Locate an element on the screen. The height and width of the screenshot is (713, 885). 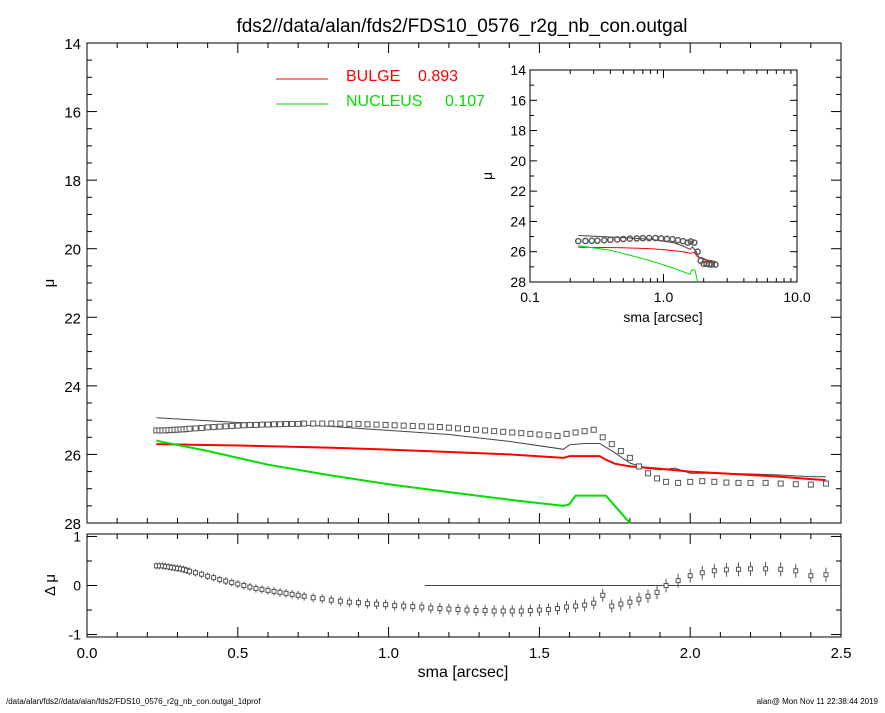
main-series-bulge is located at coordinates (491, 462).